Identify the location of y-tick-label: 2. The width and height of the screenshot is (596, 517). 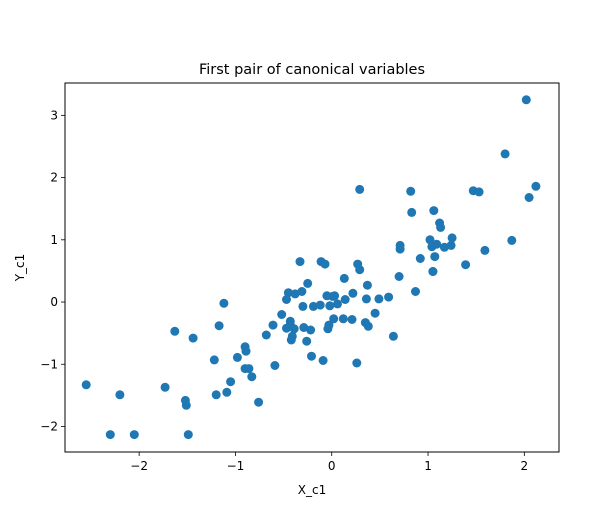
(54, 178).